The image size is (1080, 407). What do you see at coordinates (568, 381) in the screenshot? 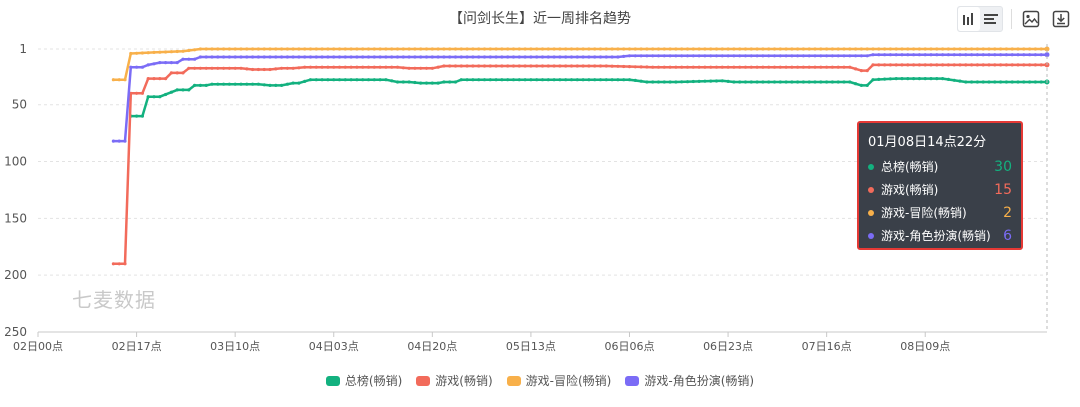
I see `legend-label: 游戏-冒险(畅销)` at bounding box center [568, 381].